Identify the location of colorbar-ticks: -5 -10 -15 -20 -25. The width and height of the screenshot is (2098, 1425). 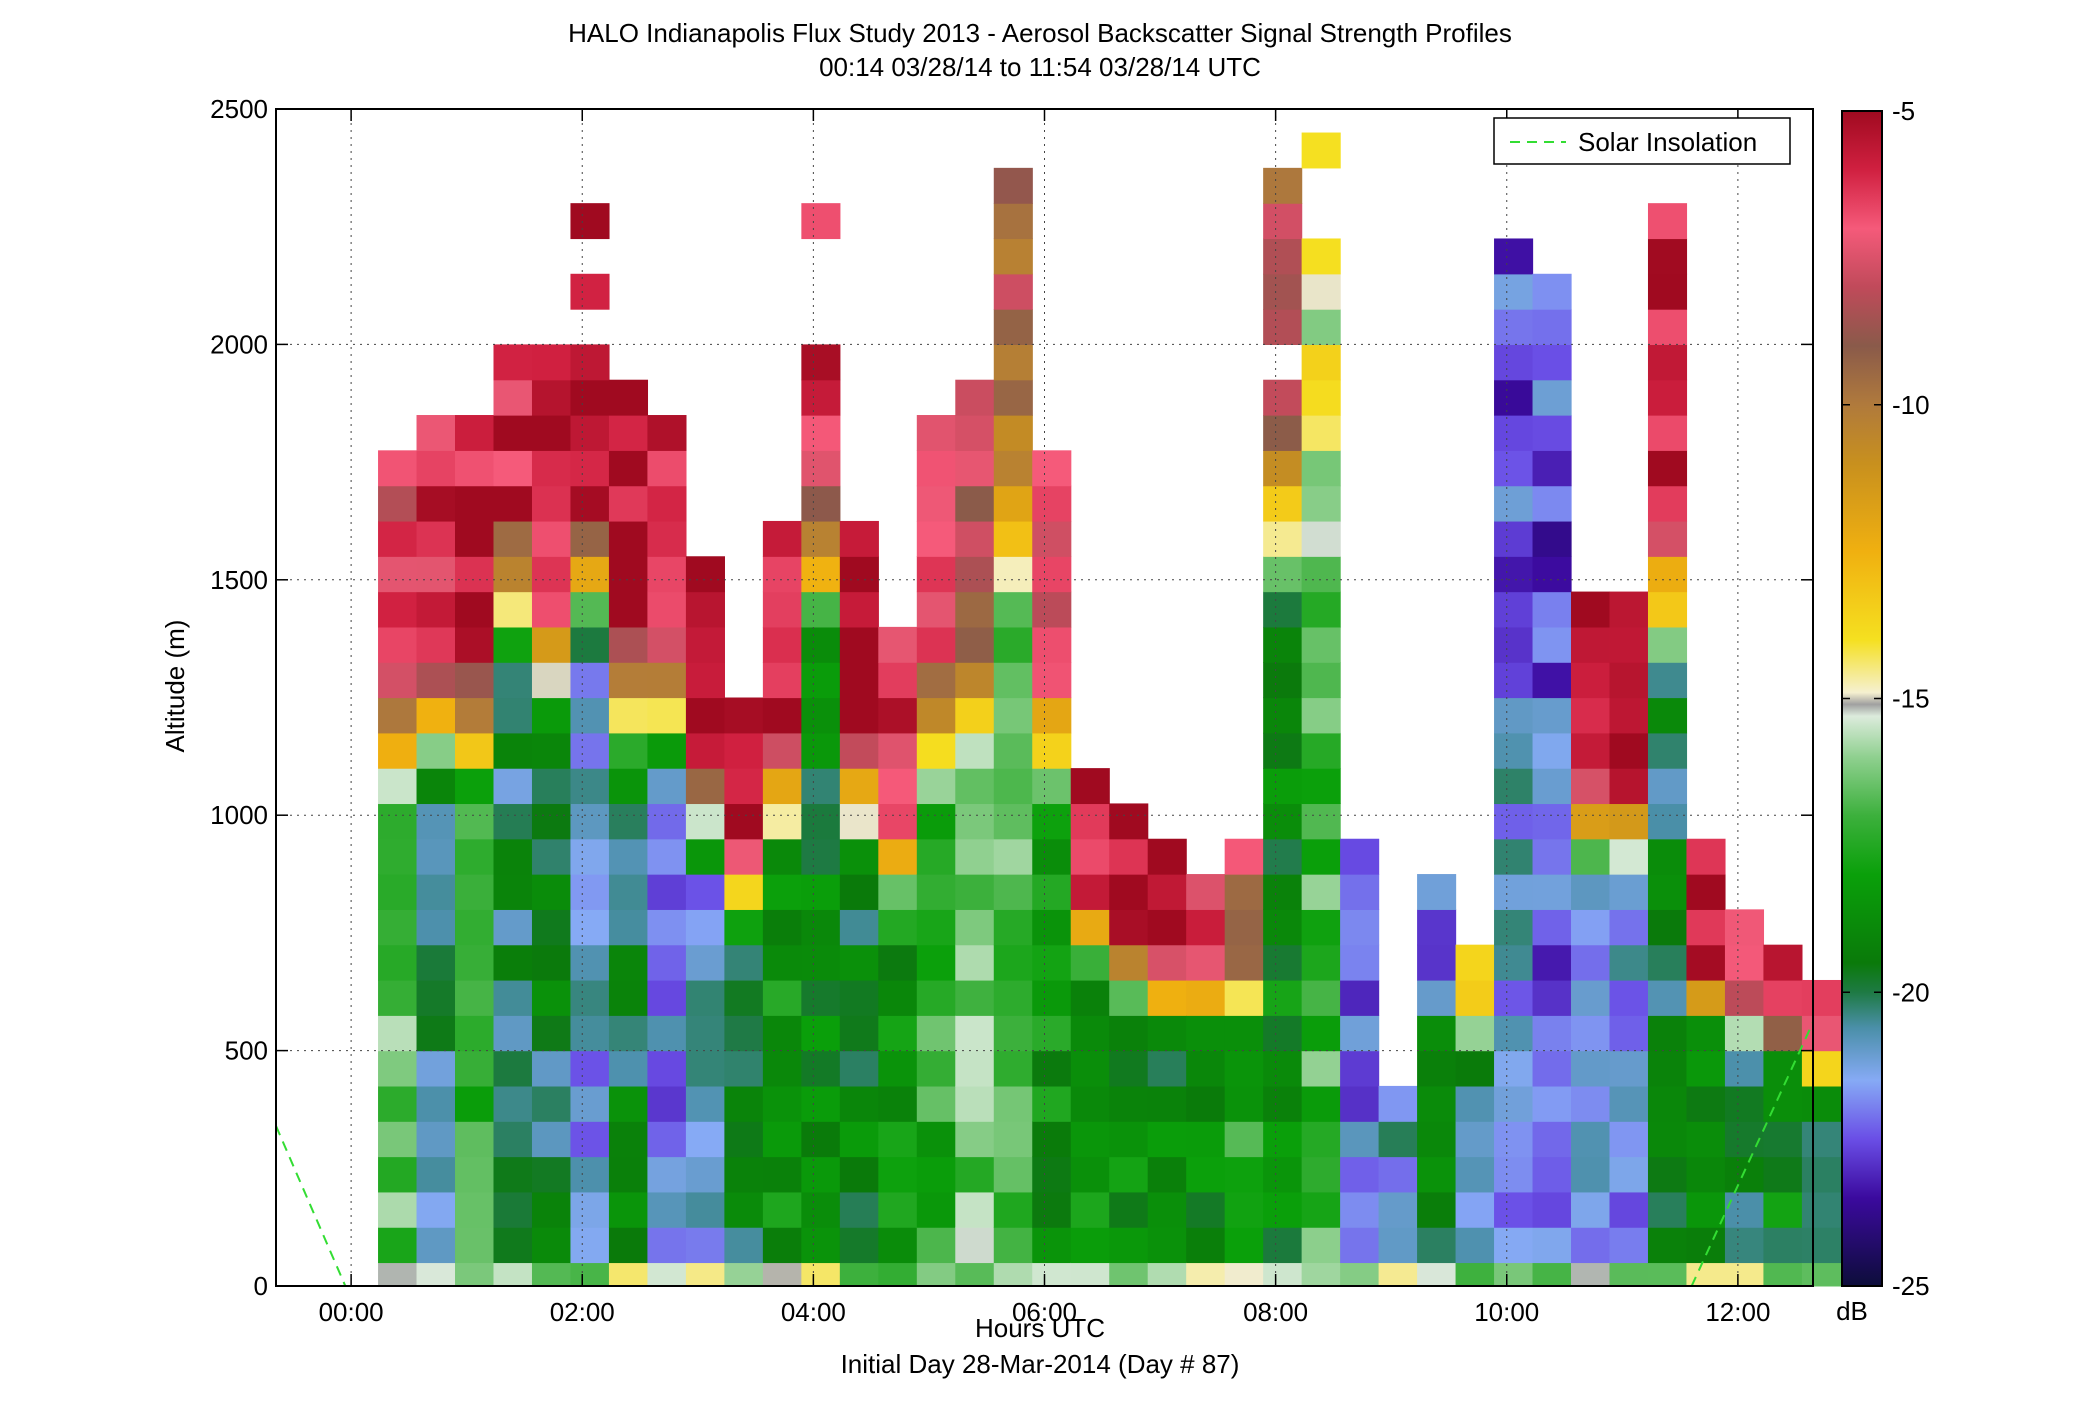
(1886, 698).